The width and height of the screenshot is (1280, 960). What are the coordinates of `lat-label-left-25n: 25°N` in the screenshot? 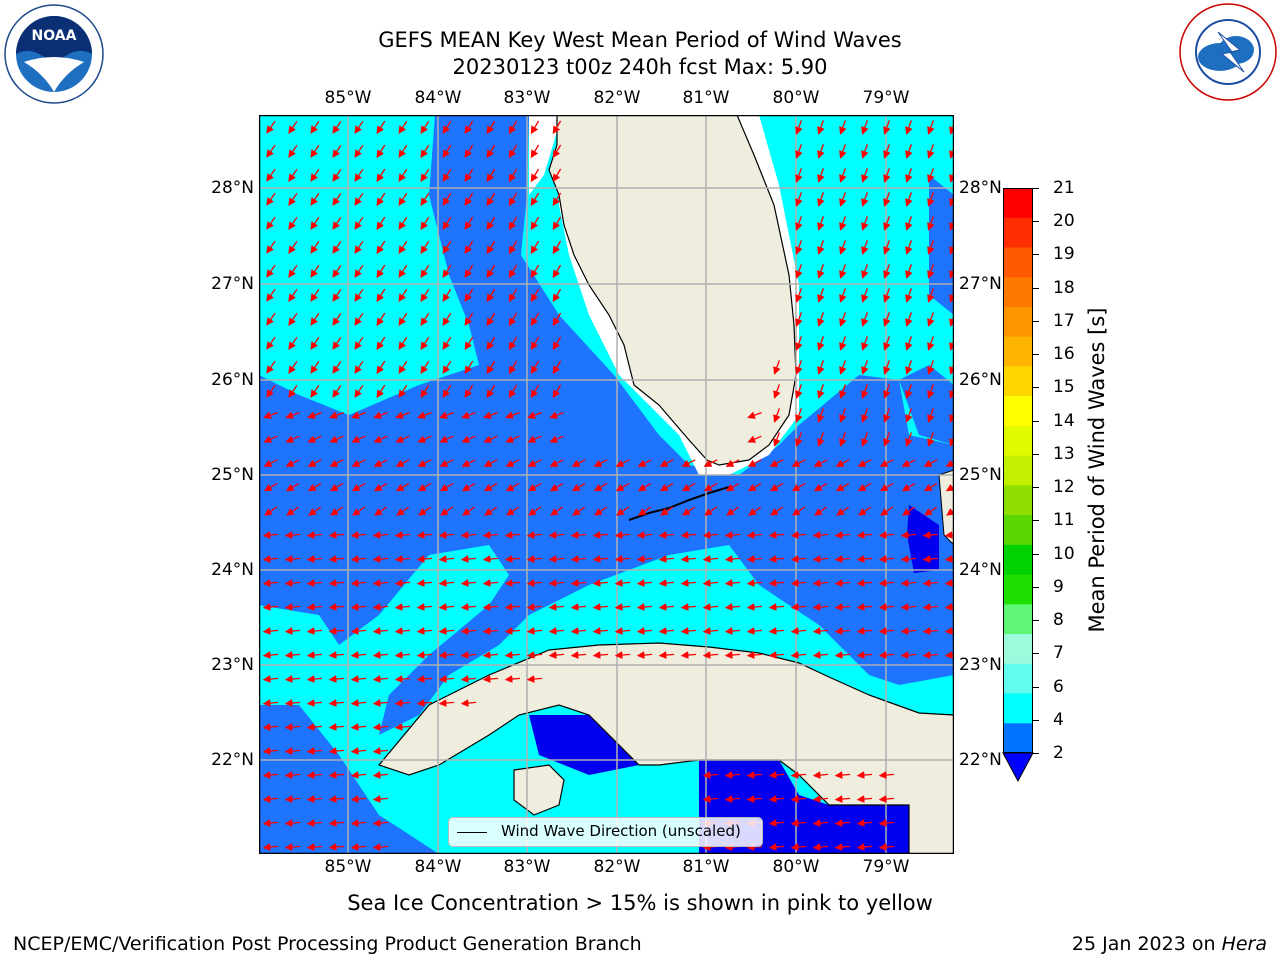 It's located at (232, 475).